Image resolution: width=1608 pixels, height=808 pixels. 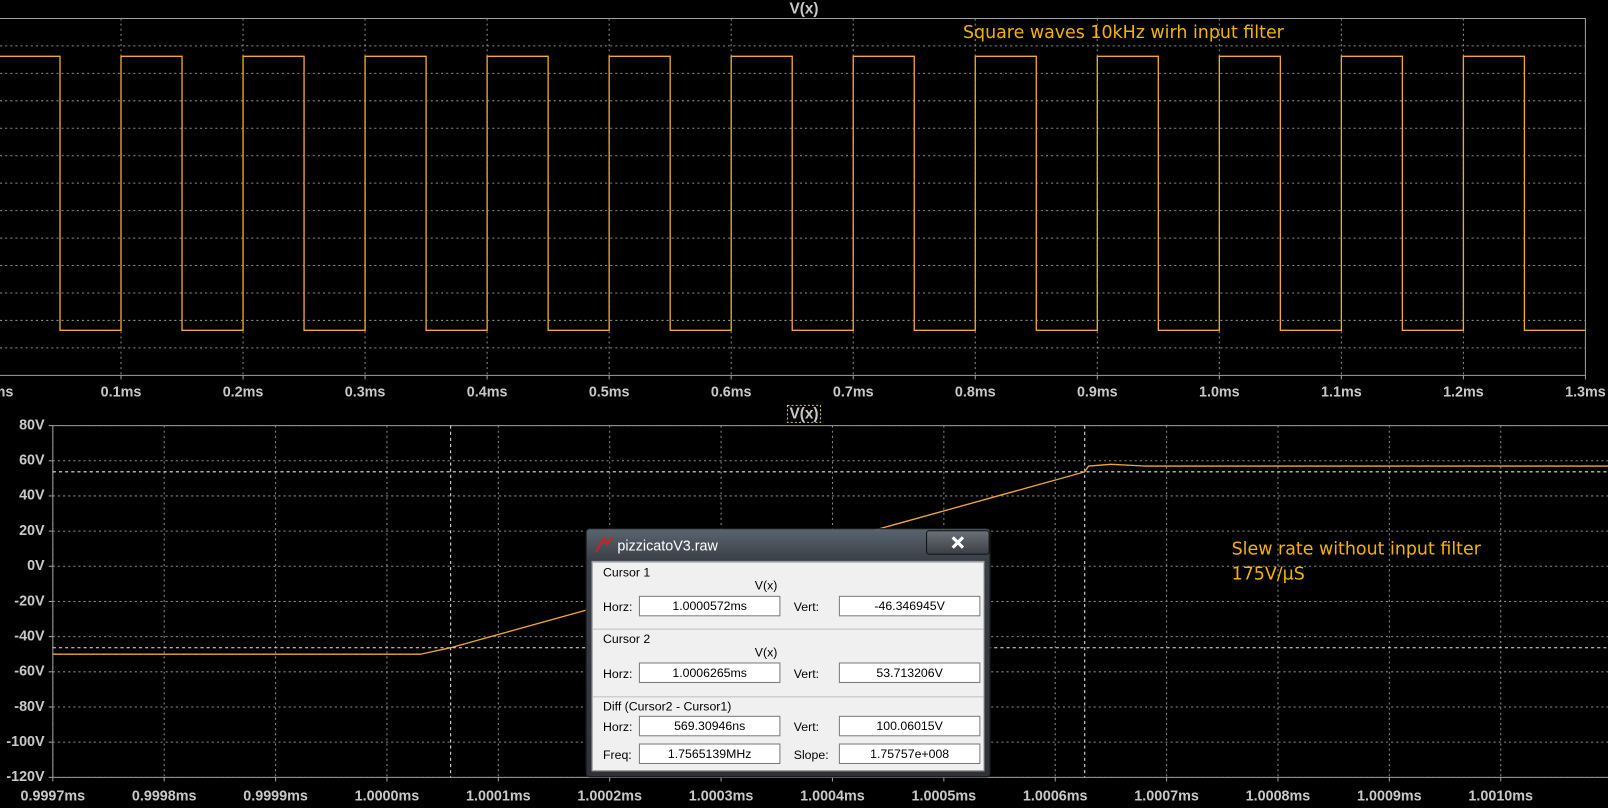 I want to click on x-tick-label: 0.1ms, so click(x=121, y=393).